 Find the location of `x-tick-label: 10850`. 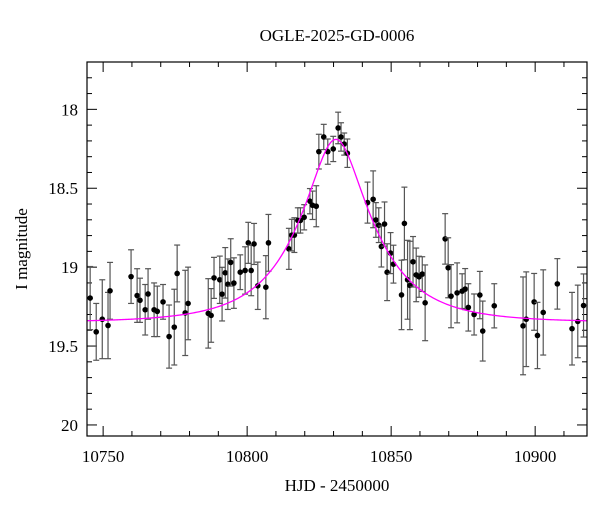

x-tick-label: 10850 is located at coordinates (391, 456).